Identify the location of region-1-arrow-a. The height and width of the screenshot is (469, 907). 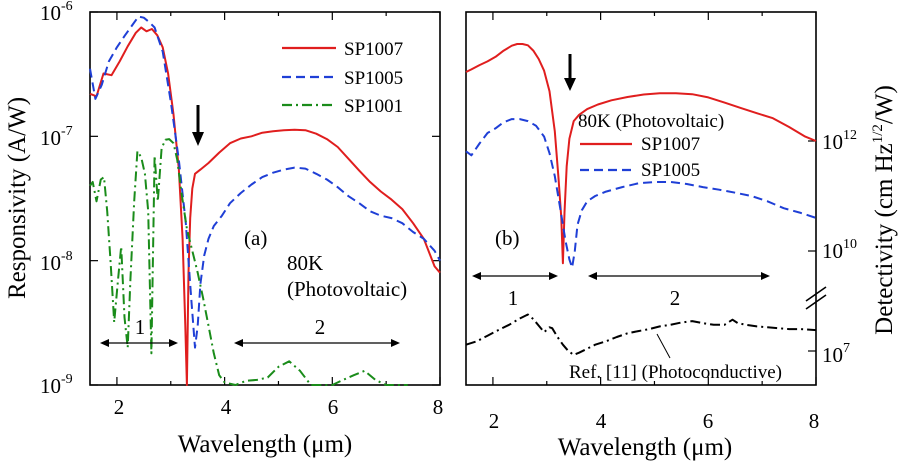
(139, 343).